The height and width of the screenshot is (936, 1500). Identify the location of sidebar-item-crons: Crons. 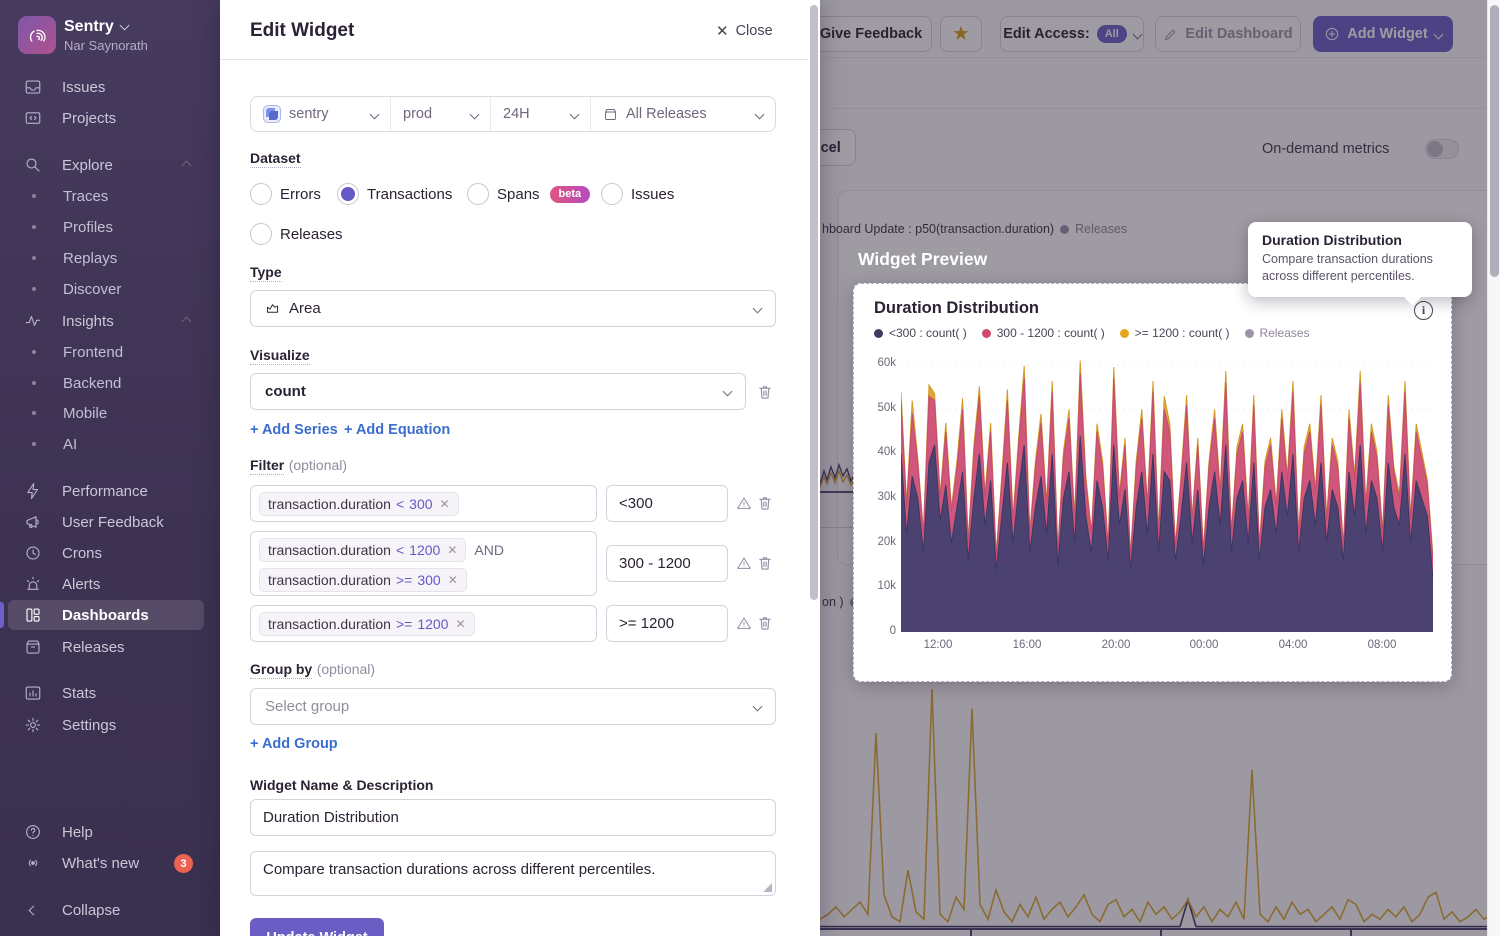
(106, 553).